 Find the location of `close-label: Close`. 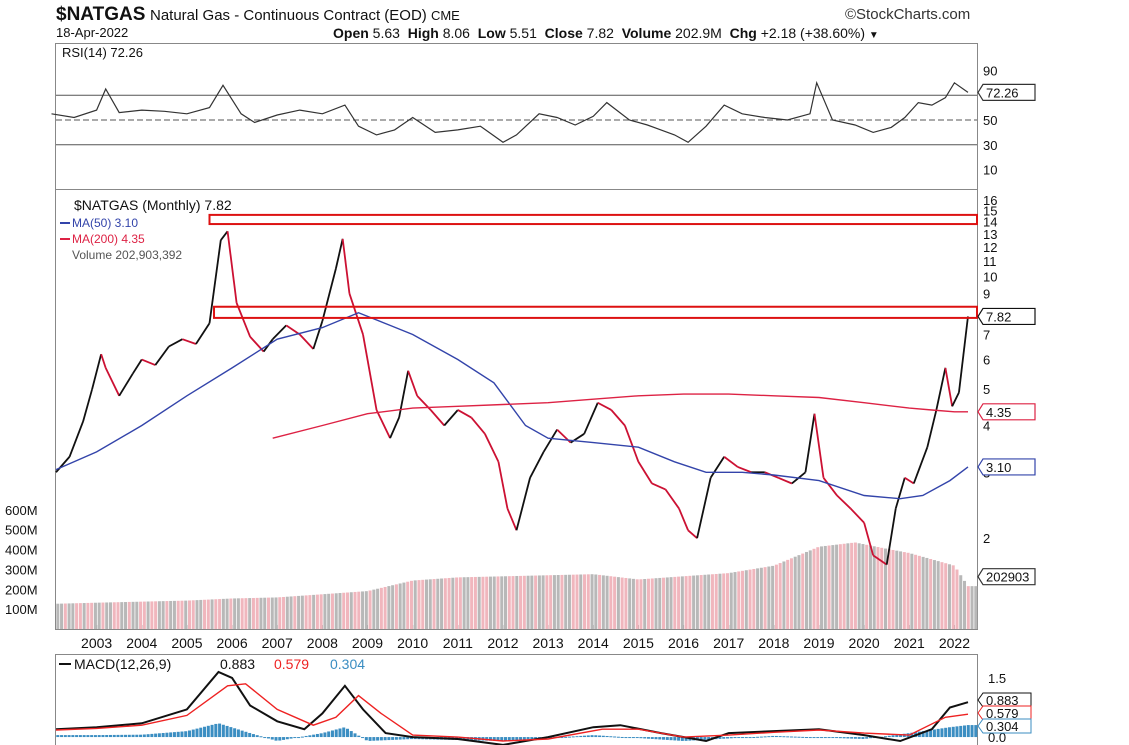

close-label: Close is located at coordinates (563, 33).